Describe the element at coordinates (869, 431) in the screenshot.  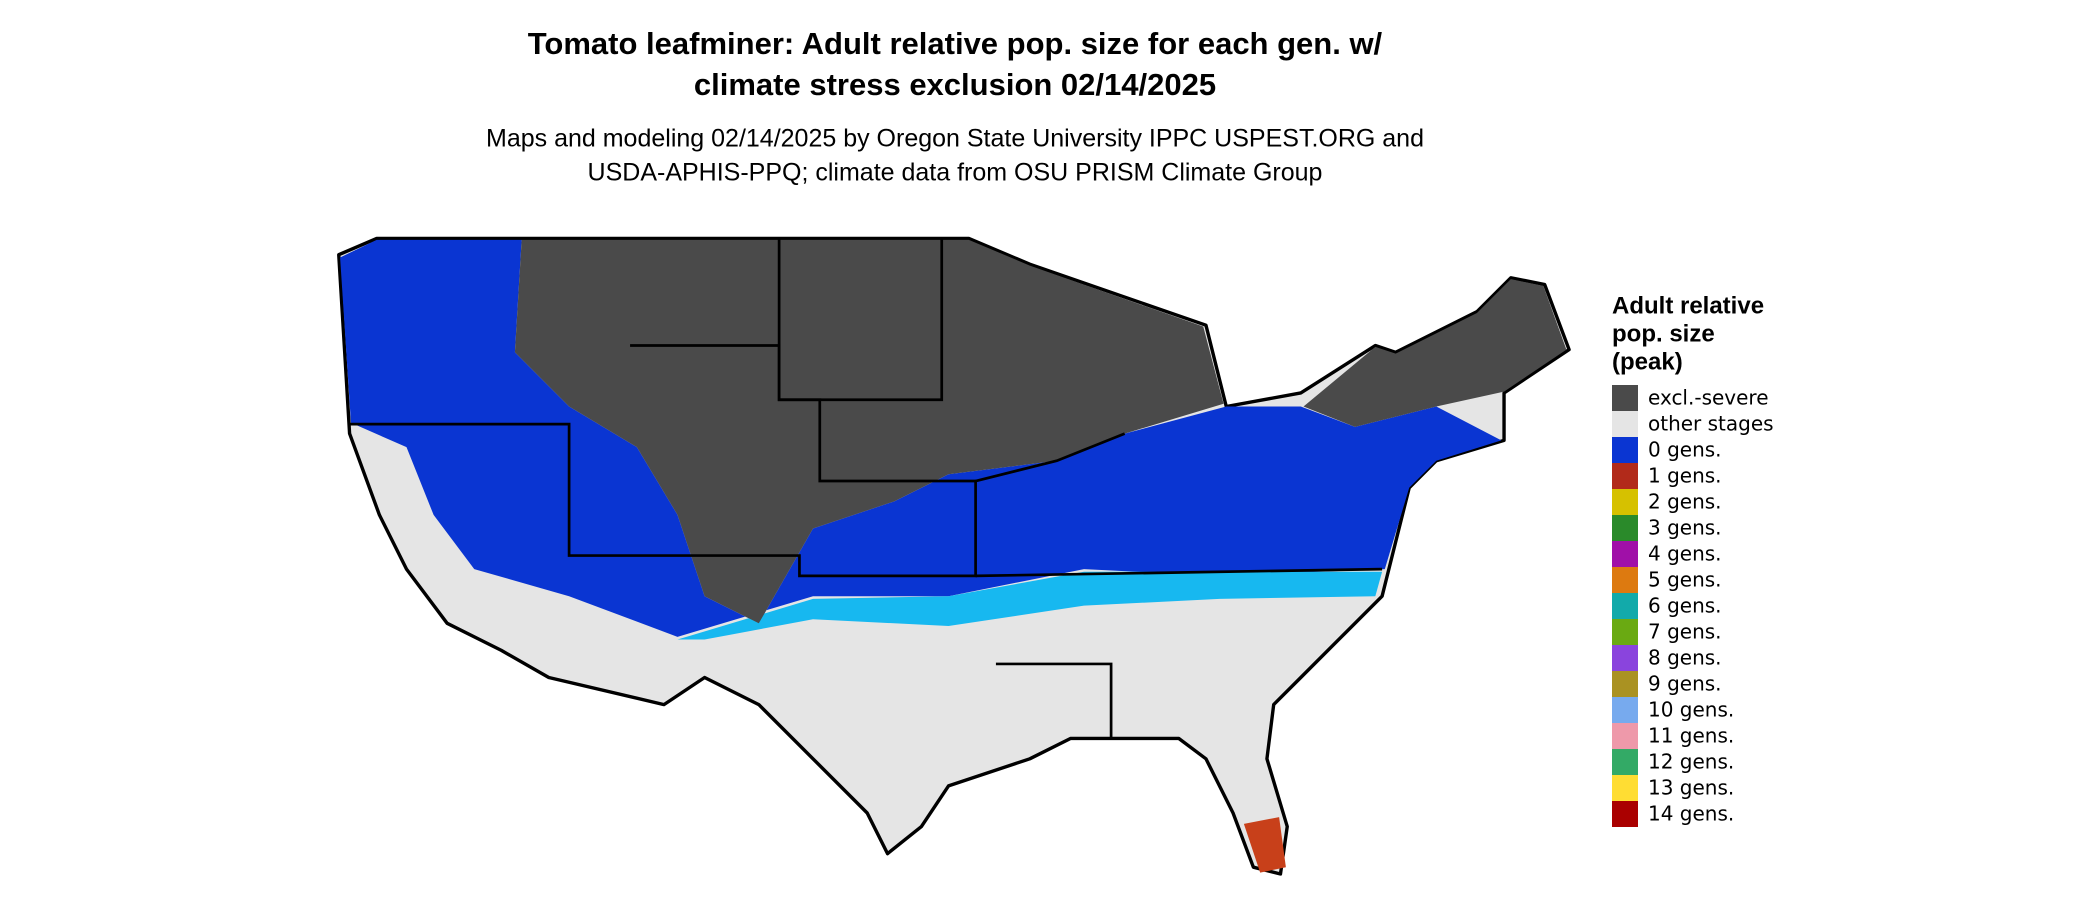
I see `zone-excluded` at that location.